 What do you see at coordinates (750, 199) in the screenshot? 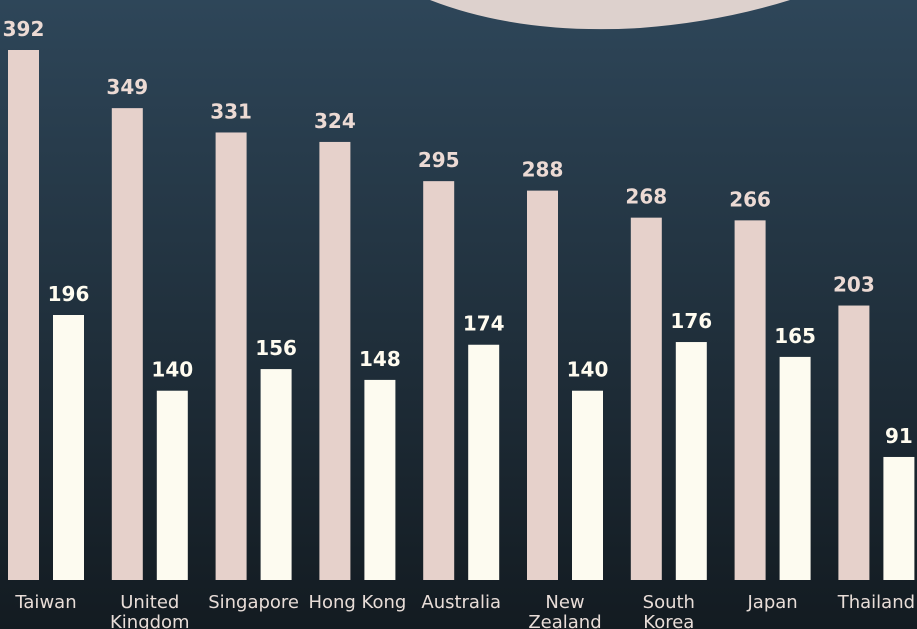
I see `value-label: 266` at bounding box center [750, 199].